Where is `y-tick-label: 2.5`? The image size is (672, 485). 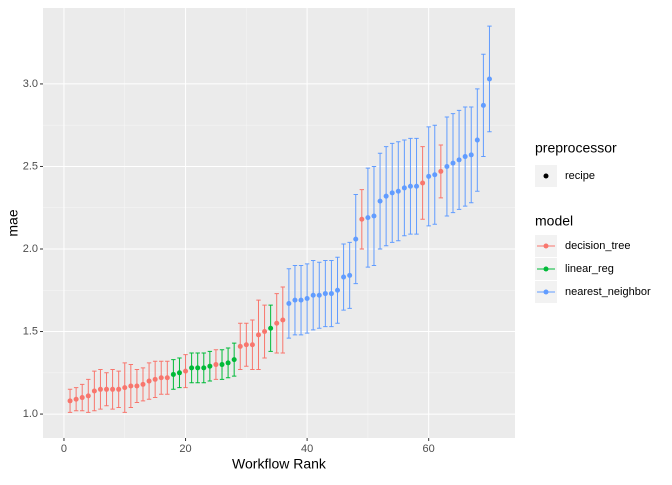 y-tick-label: 2.5 is located at coordinates (30, 166).